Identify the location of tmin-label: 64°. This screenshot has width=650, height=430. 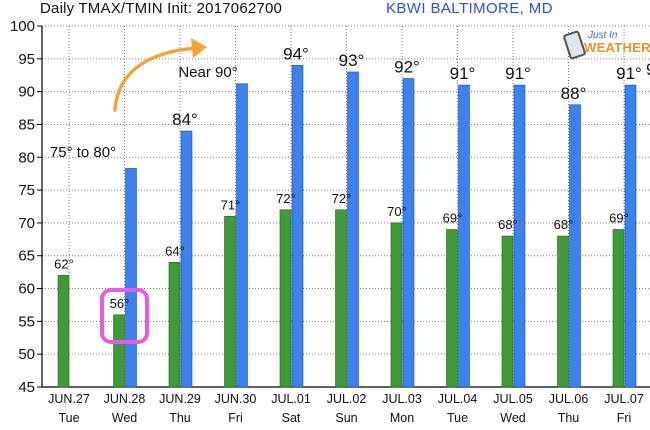
(175, 250).